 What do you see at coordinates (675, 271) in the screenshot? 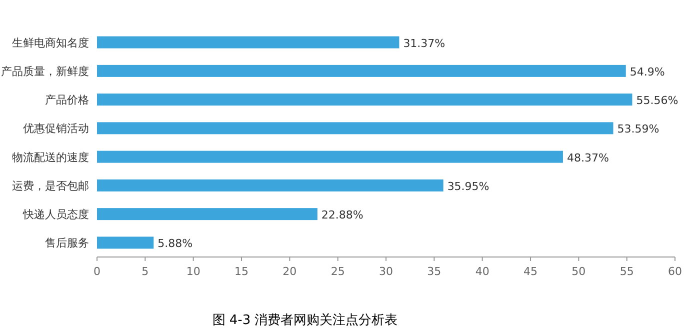
I see `x-tick-label: 60` at bounding box center [675, 271].